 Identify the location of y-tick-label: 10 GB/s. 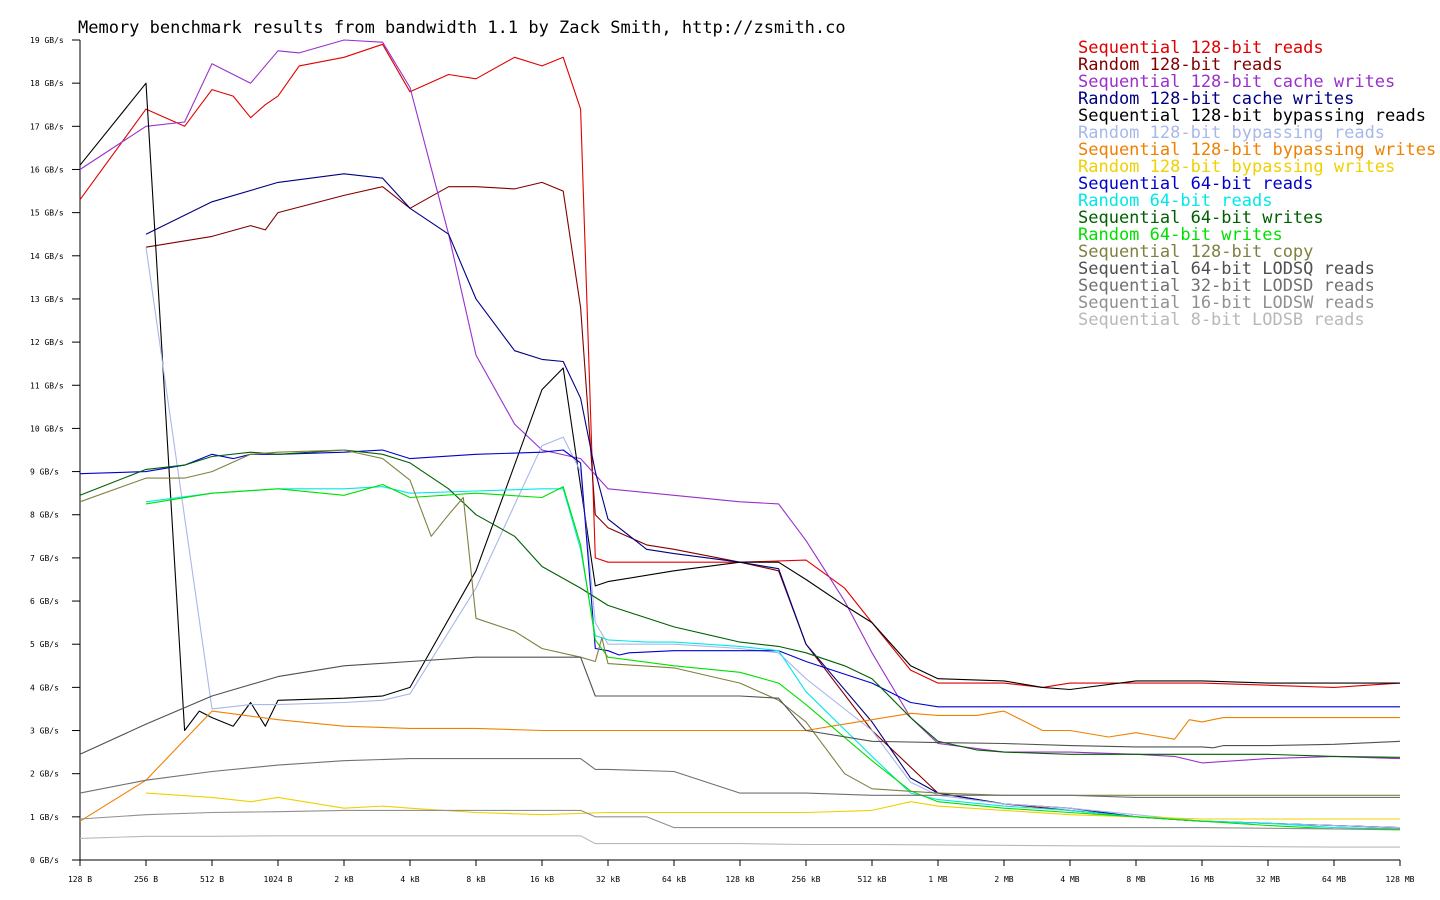
(47, 428).